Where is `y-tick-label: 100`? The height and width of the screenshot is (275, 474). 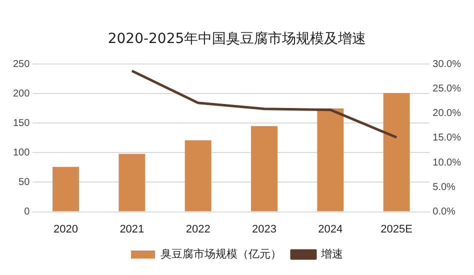 y-tick-label: 100 is located at coordinates (21, 152).